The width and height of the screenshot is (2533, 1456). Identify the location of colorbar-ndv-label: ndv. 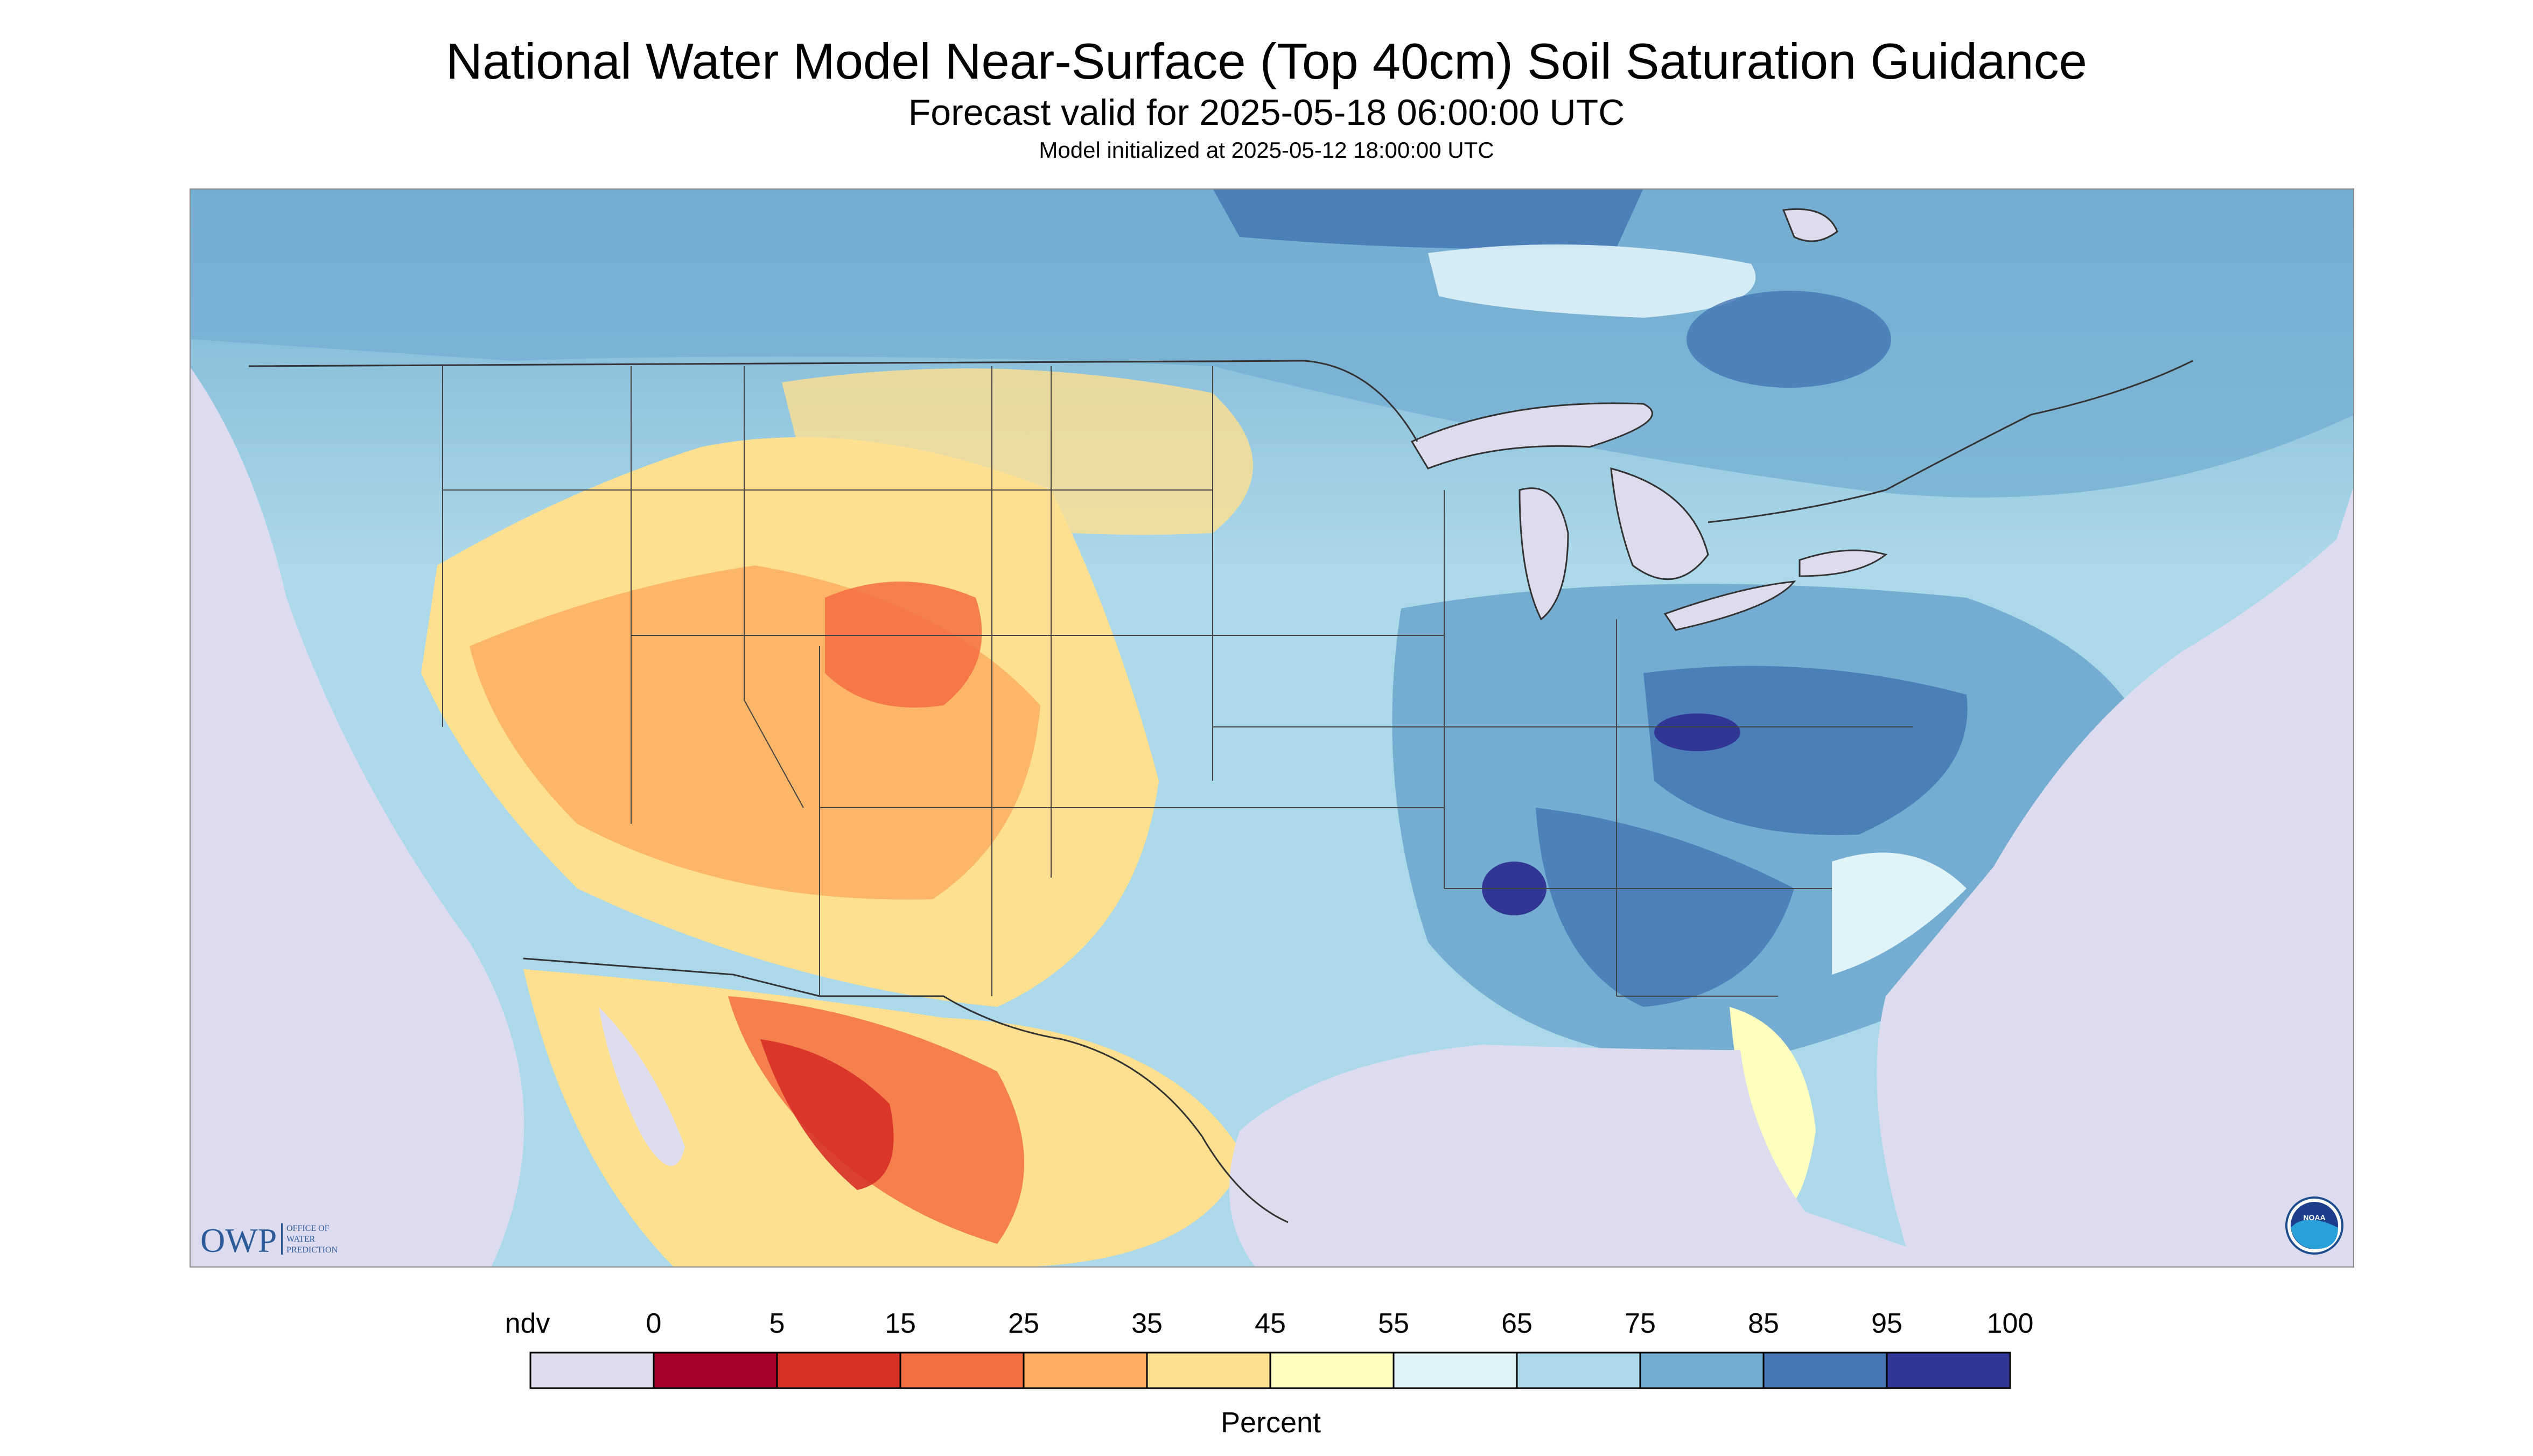
(527, 1323).